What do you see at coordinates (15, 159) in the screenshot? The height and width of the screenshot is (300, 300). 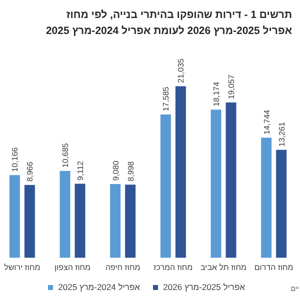 I see `data-label: 10,166` at bounding box center [15, 159].